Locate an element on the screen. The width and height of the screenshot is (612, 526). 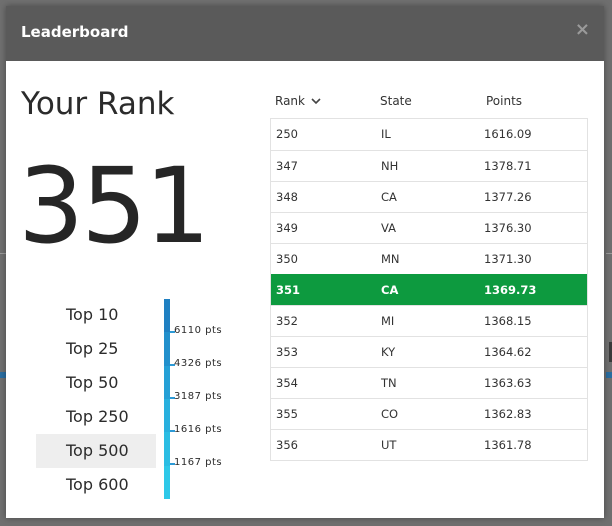
table-row: 347 NH 1378.71 is located at coordinates (429, 165).